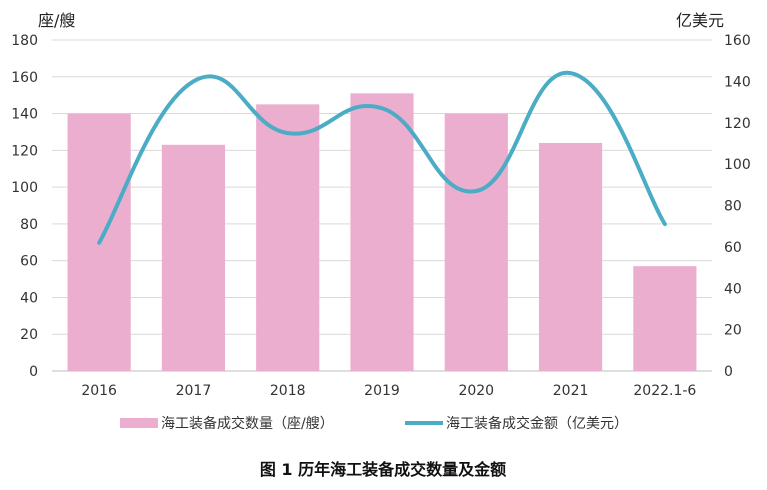 The image size is (767, 490). I want to click on legend-bar-label: 海工装备成交数量（座/艘）, so click(247, 423).